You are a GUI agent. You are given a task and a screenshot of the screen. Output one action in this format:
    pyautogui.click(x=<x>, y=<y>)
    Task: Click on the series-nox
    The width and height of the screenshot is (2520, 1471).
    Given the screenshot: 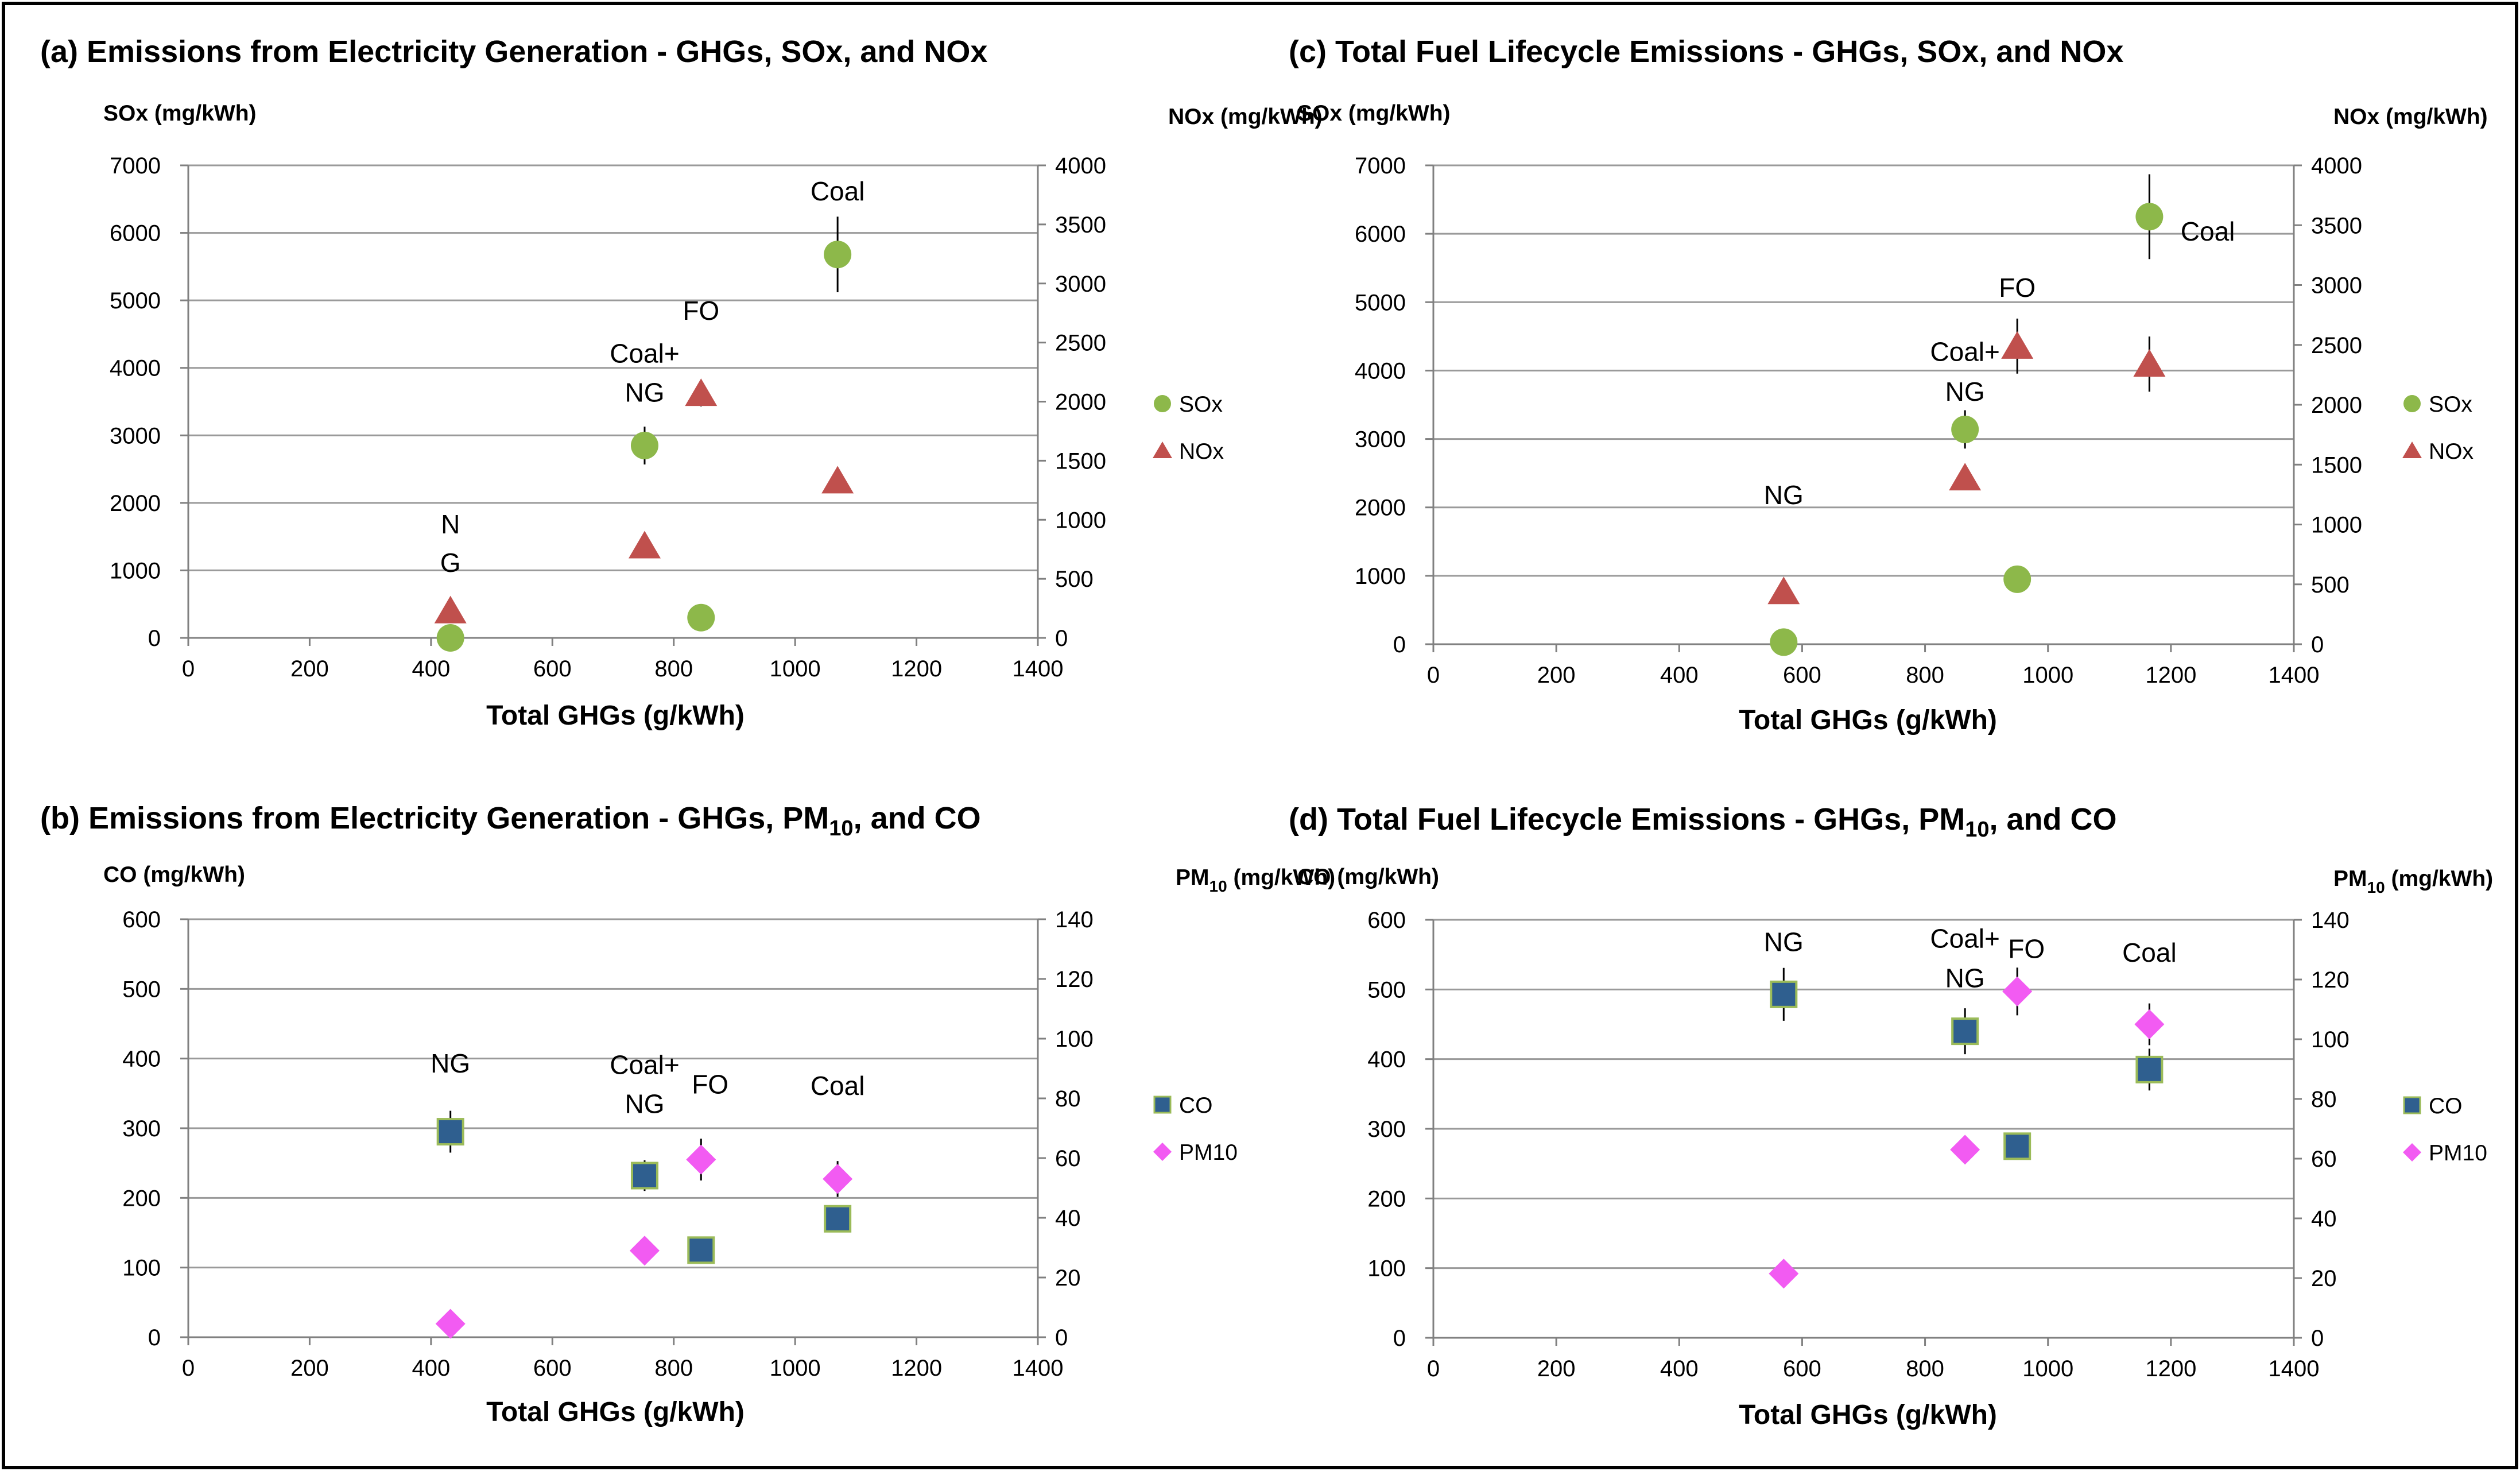 What is the action you would take?
    pyautogui.click(x=1966, y=461)
    